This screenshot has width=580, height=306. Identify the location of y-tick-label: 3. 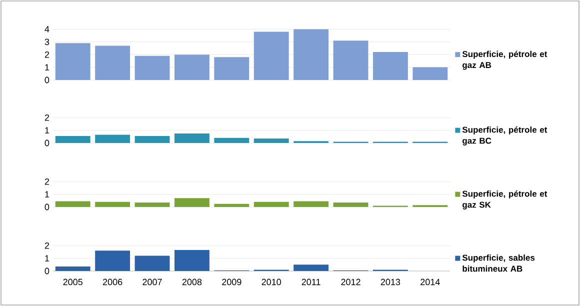
(47, 42).